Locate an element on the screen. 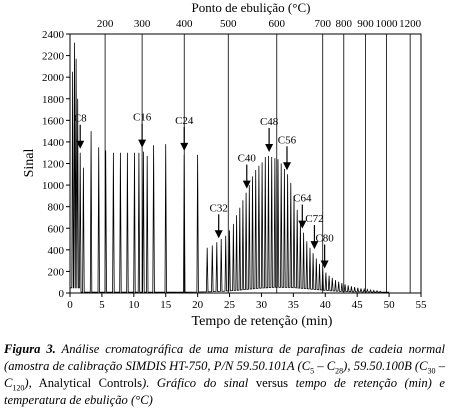  caption-sub: 120 is located at coordinates (18, 388).